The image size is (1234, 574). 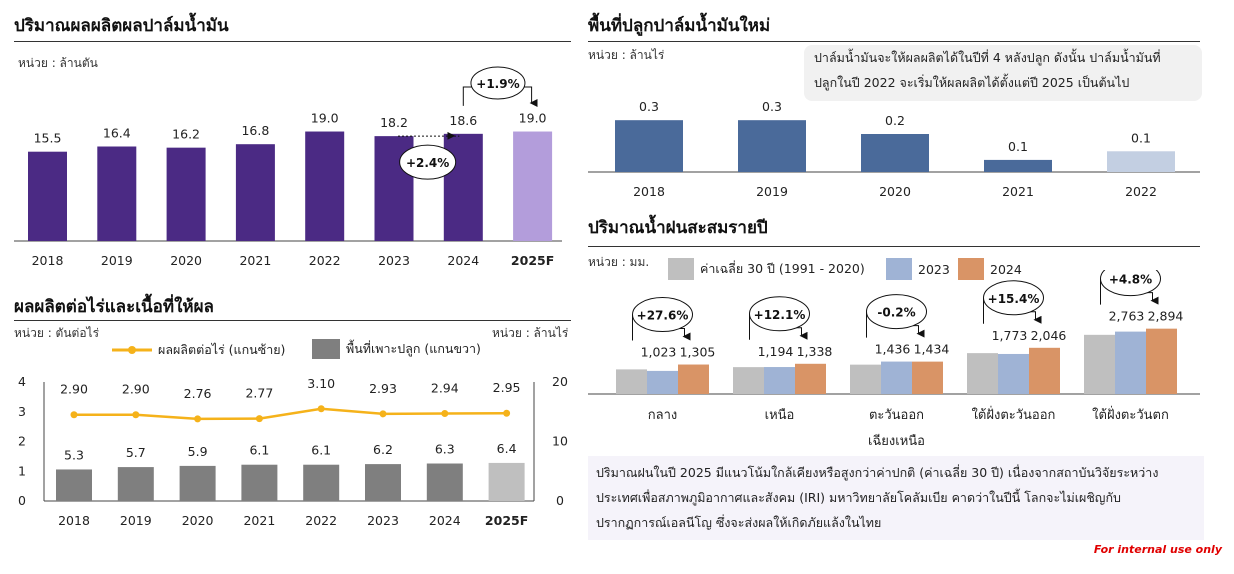 What do you see at coordinates (918, 269) in the screenshot?
I see `legend-2023: 2023` at bounding box center [918, 269].